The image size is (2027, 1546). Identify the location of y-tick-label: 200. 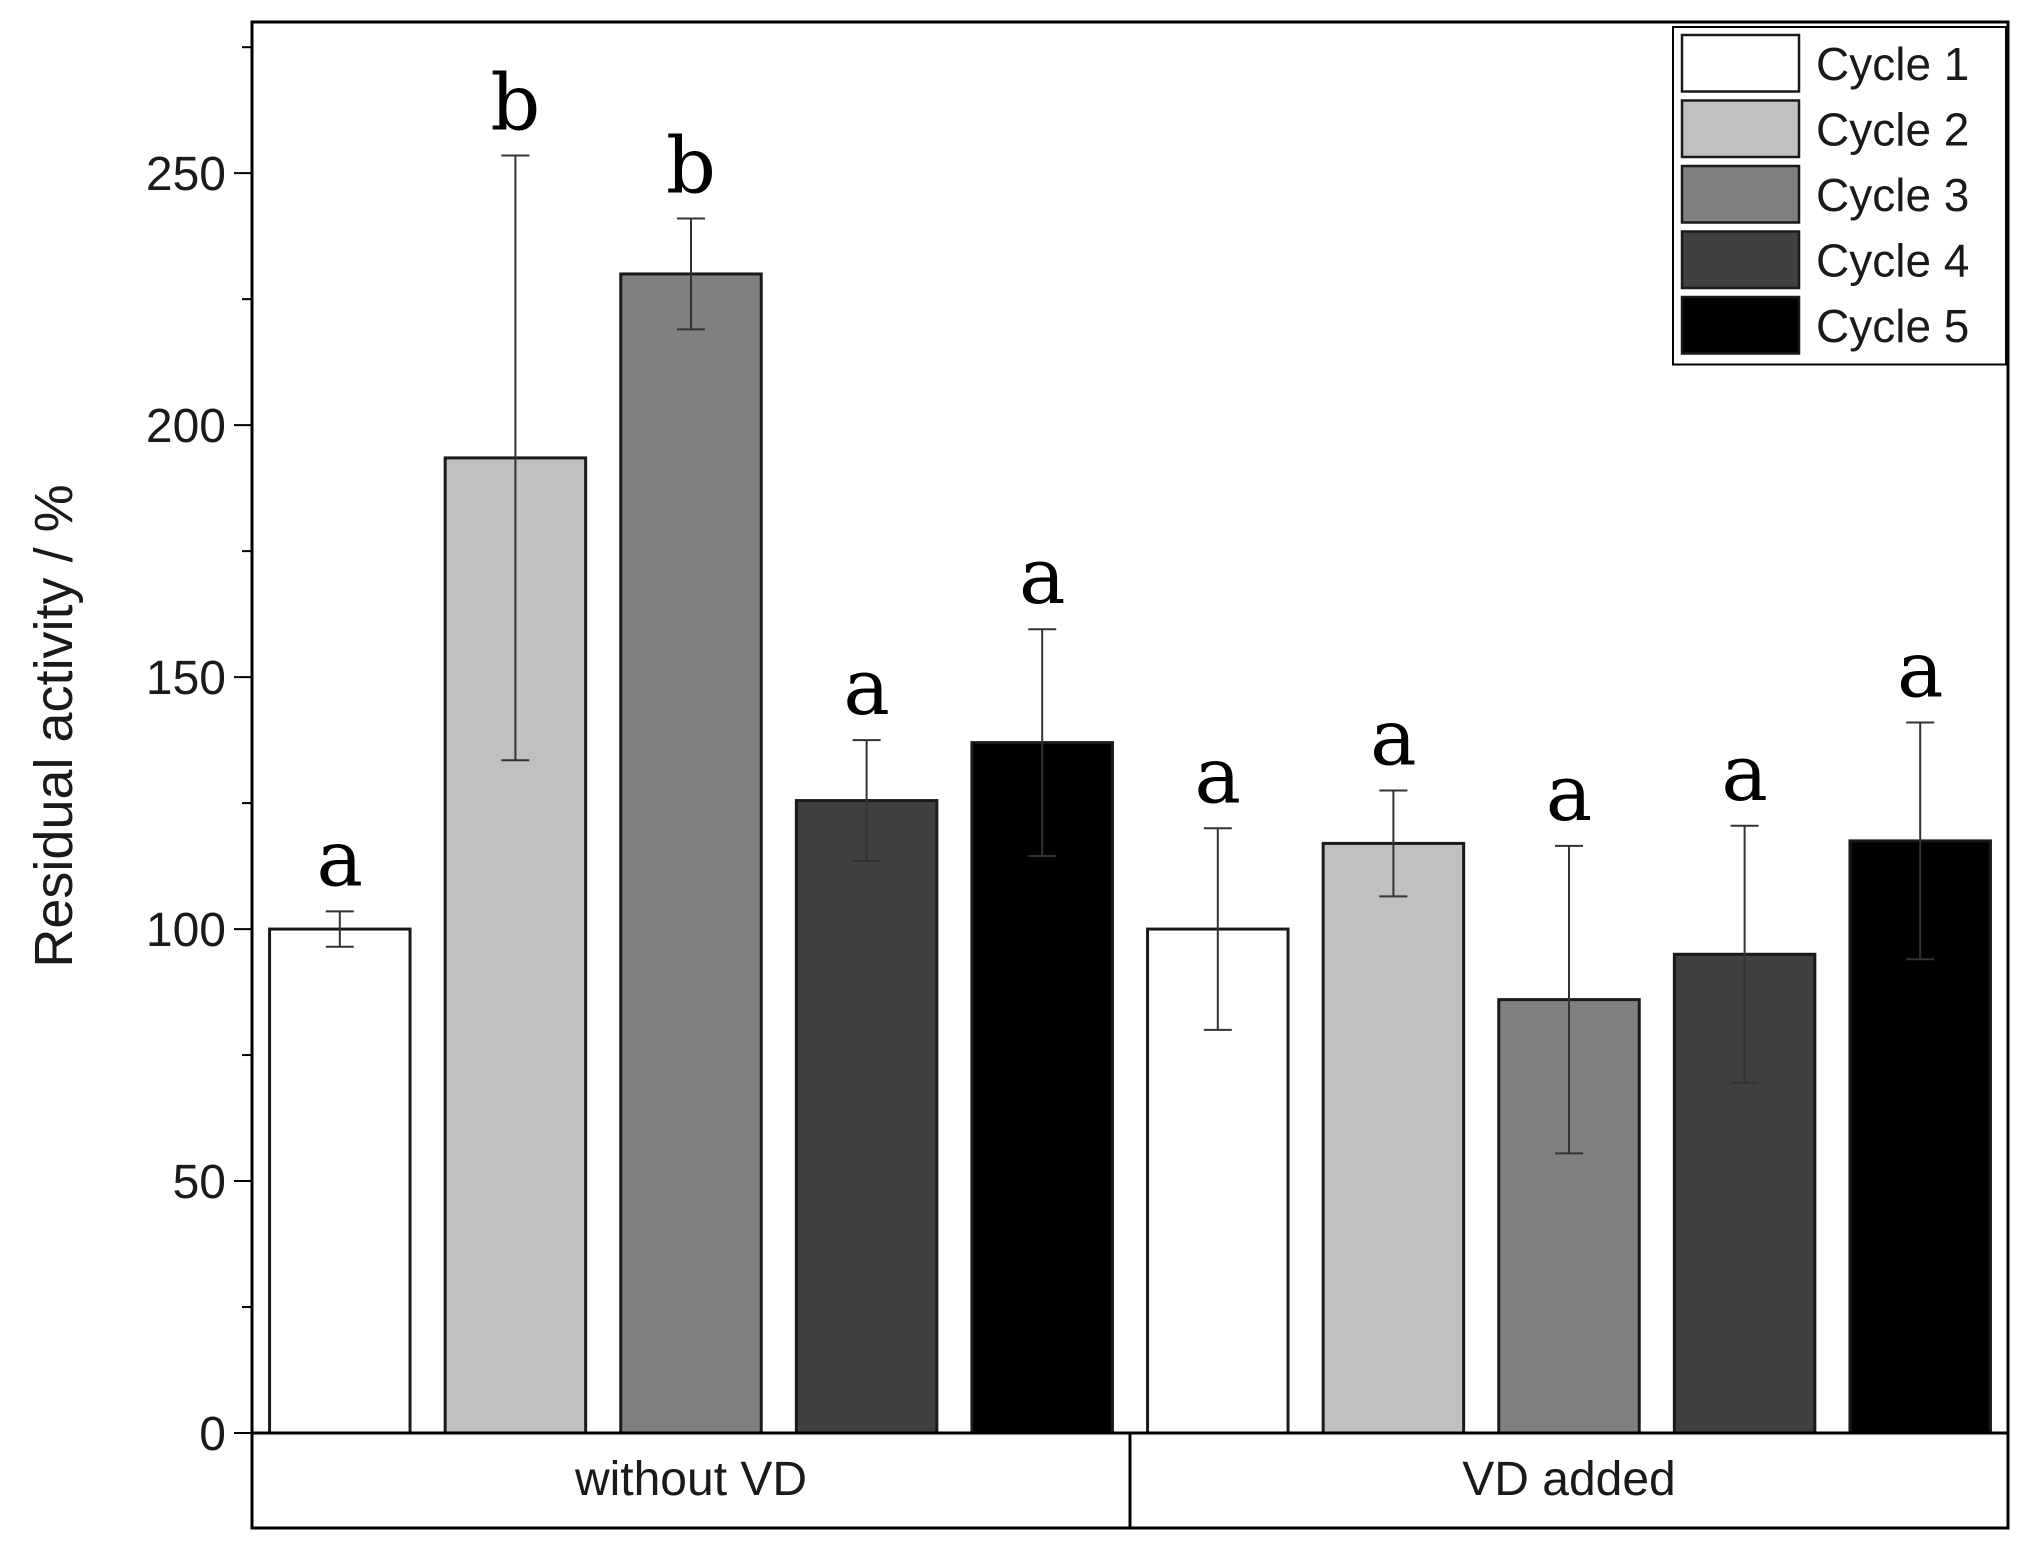
(186, 426).